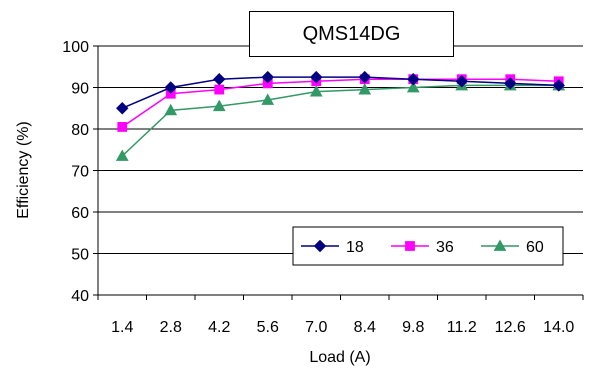  Describe the element at coordinates (122, 327) in the screenshot. I see `x-tick-label: 1.4` at that location.